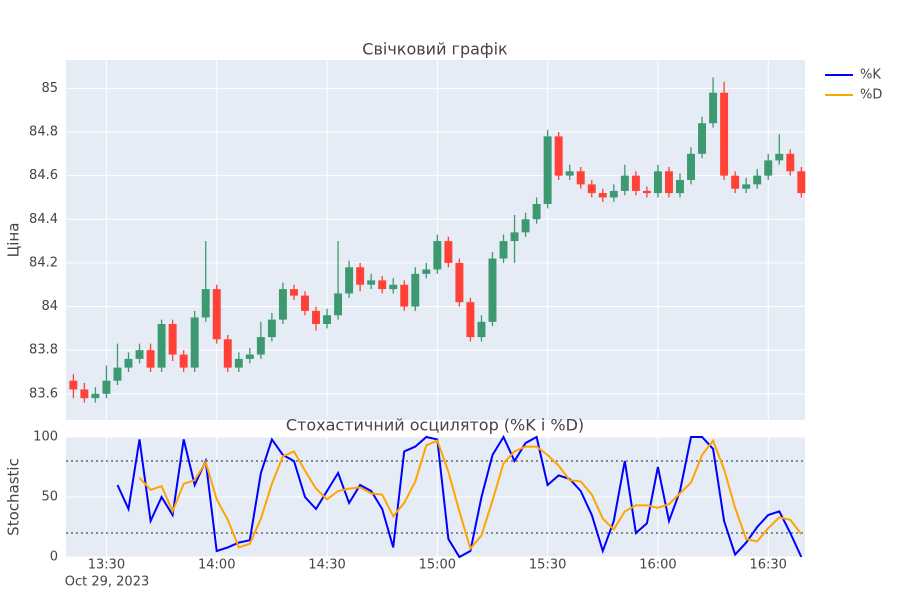 This screenshot has width=900, height=604. What do you see at coordinates (43, 350) in the screenshot?
I see `y-tick-label: 83.8` at bounding box center [43, 350].